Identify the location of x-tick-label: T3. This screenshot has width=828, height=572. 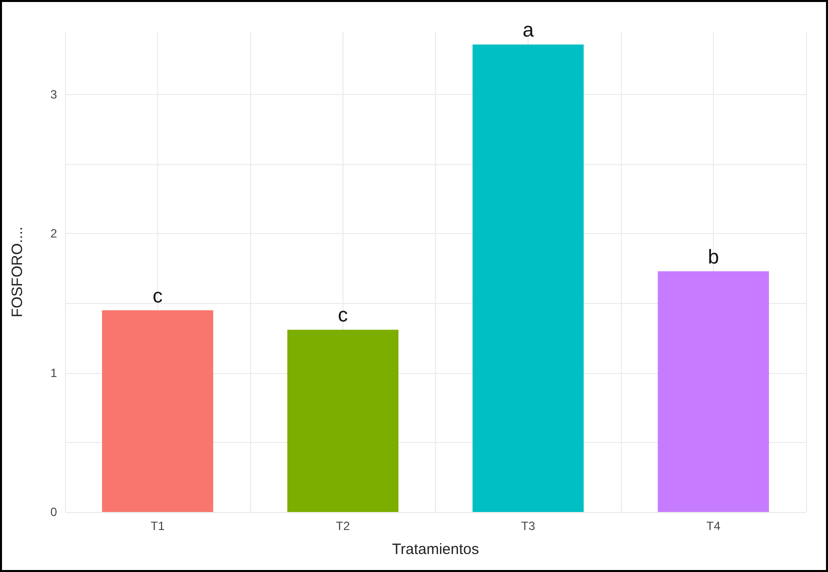
(528, 526).